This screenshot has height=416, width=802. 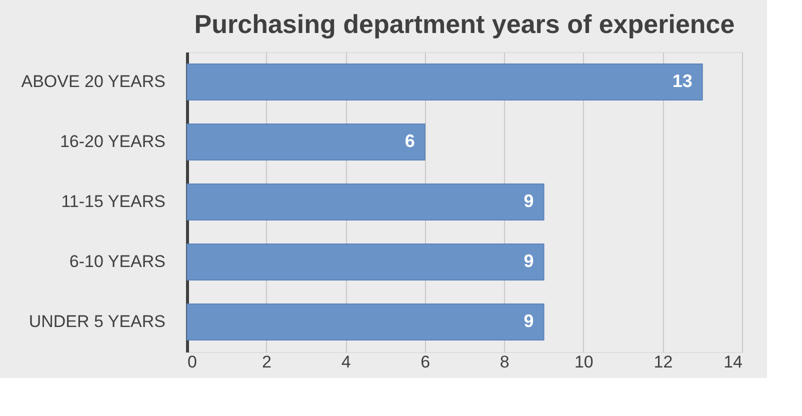 I want to click on x-tick-label: 12, so click(x=663, y=362).